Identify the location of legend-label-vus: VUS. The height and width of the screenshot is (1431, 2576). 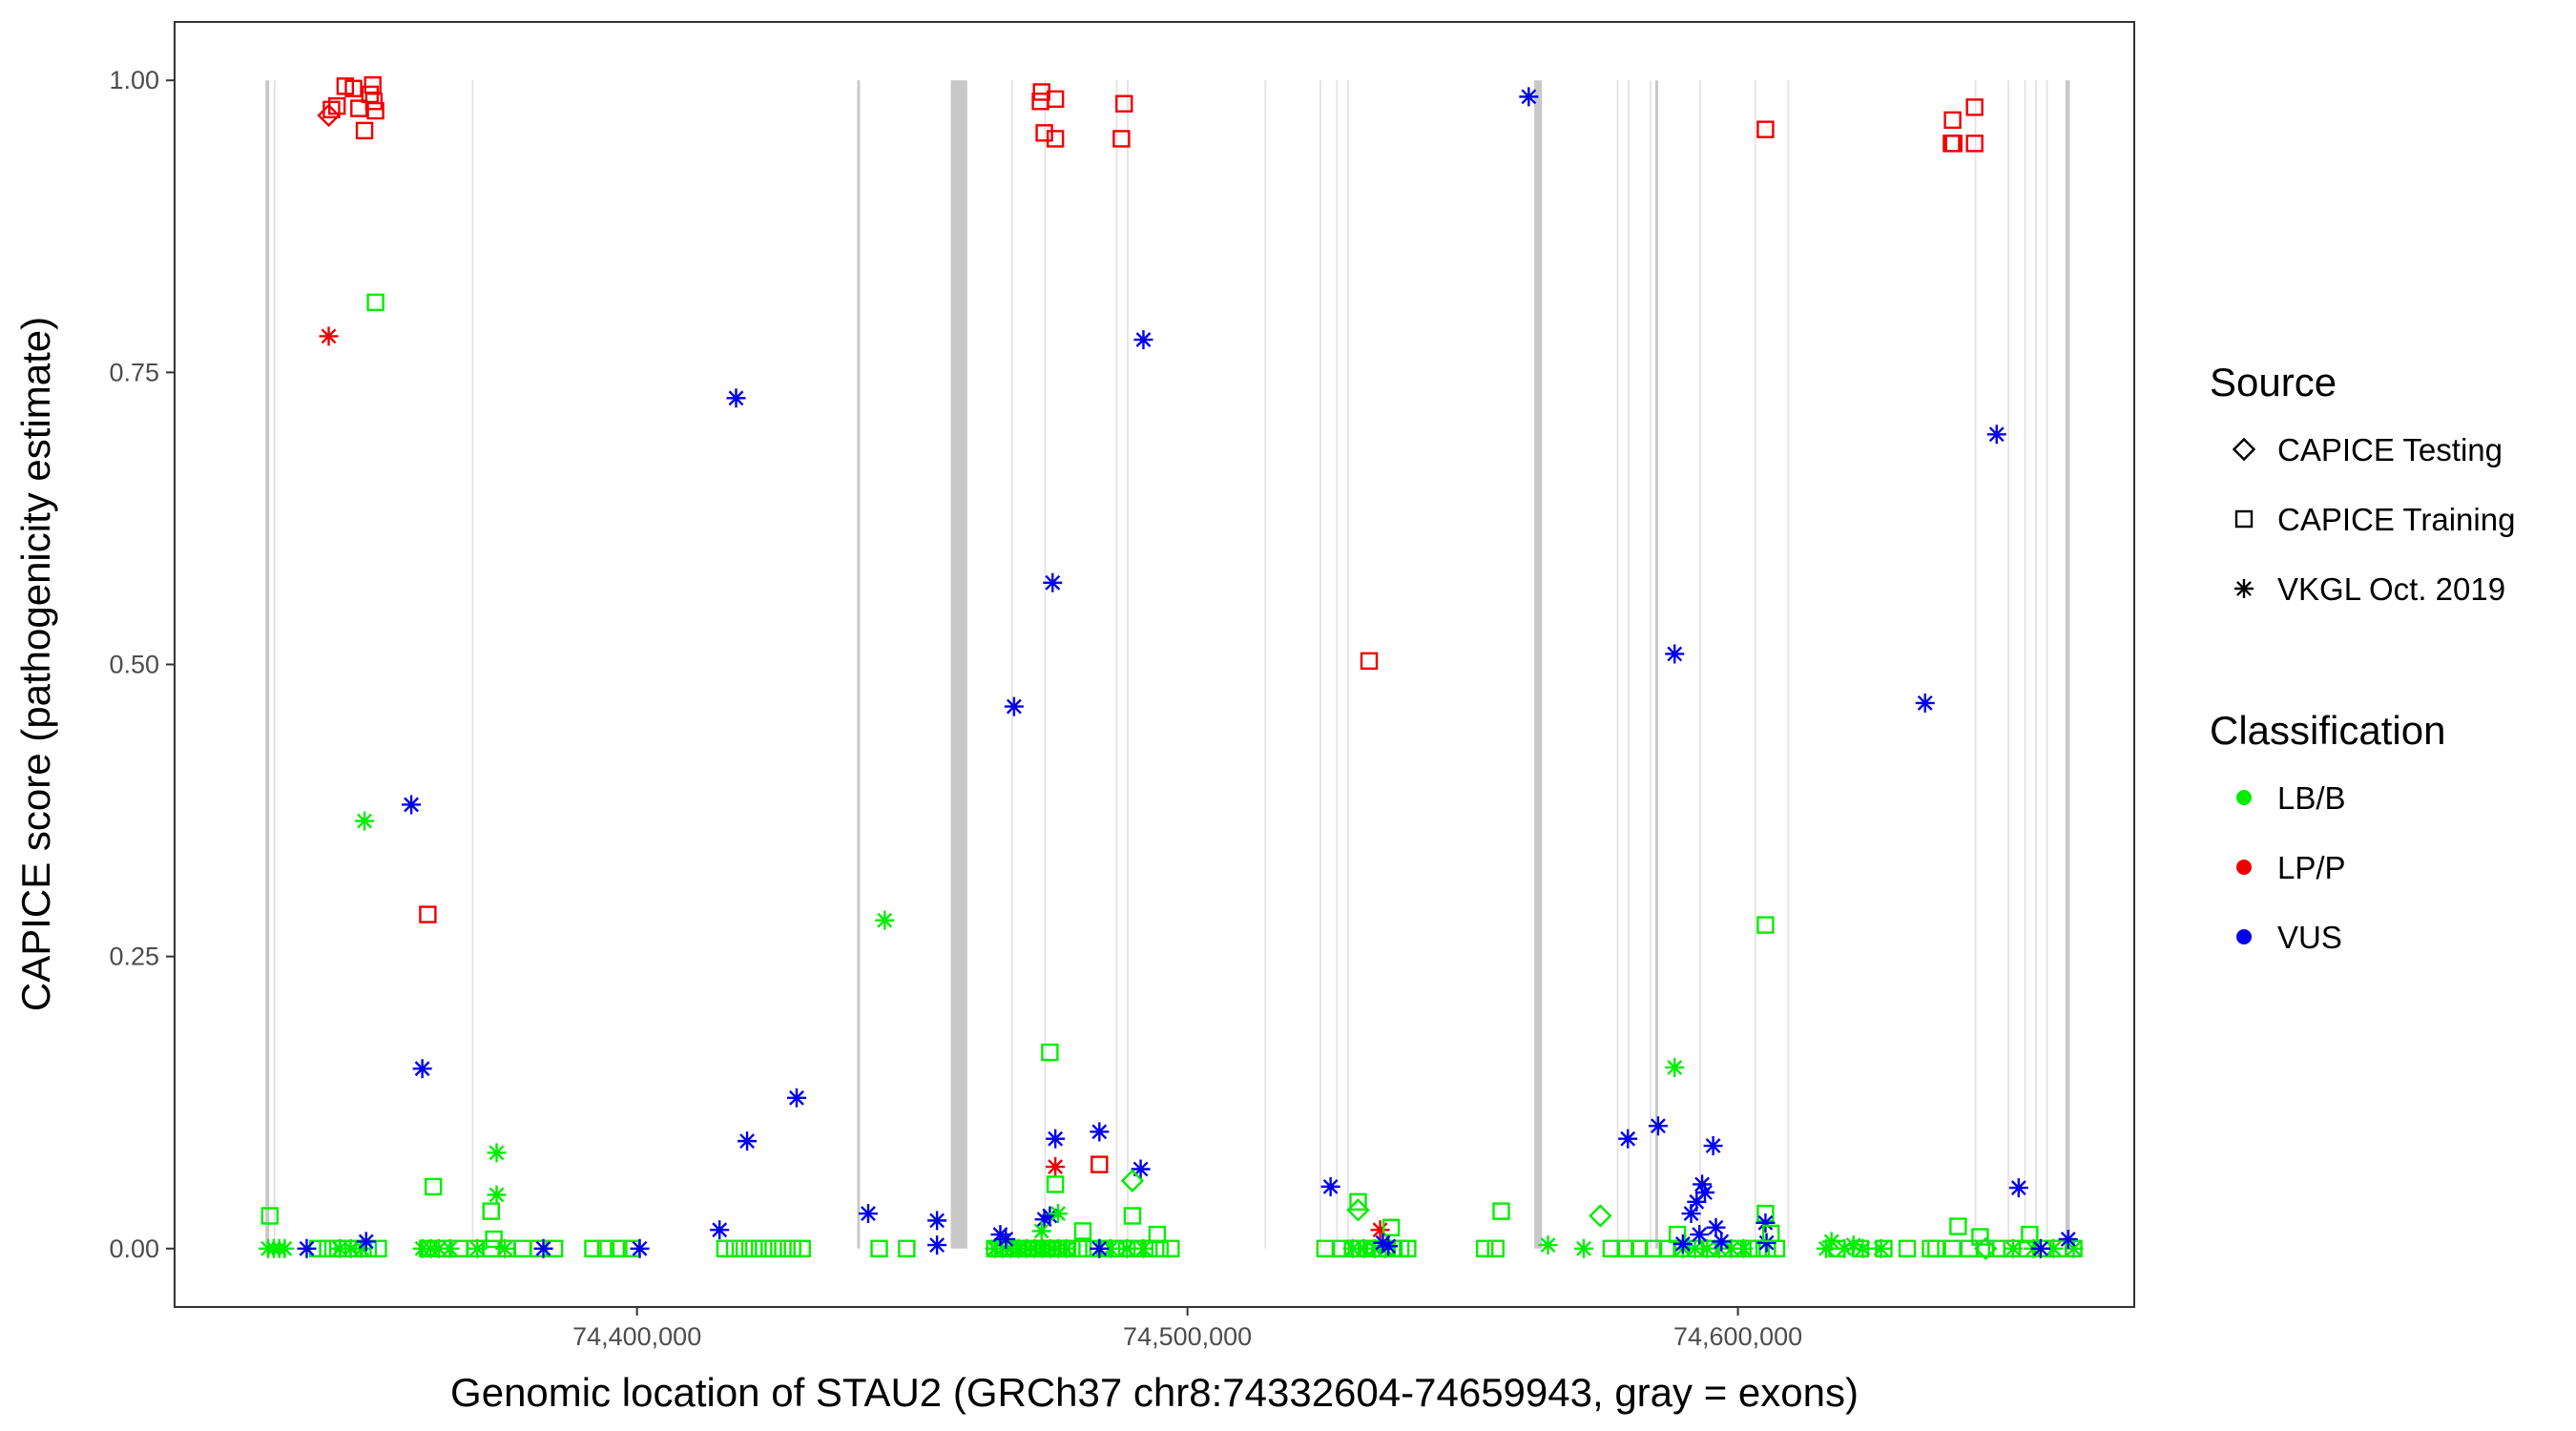
(2309, 937).